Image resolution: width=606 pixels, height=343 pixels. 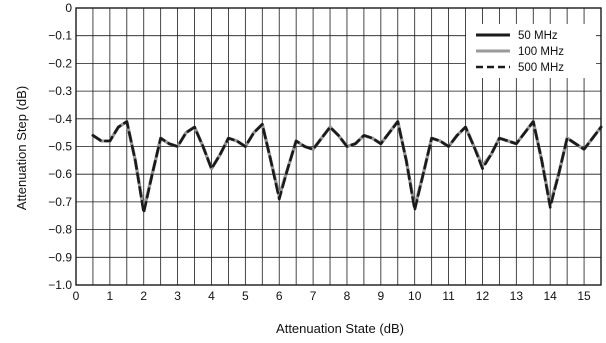 What do you see at coordinates (483, 296) in the screenshot?
I see `x-tick-label: 12` at bounding box center [483, 296].